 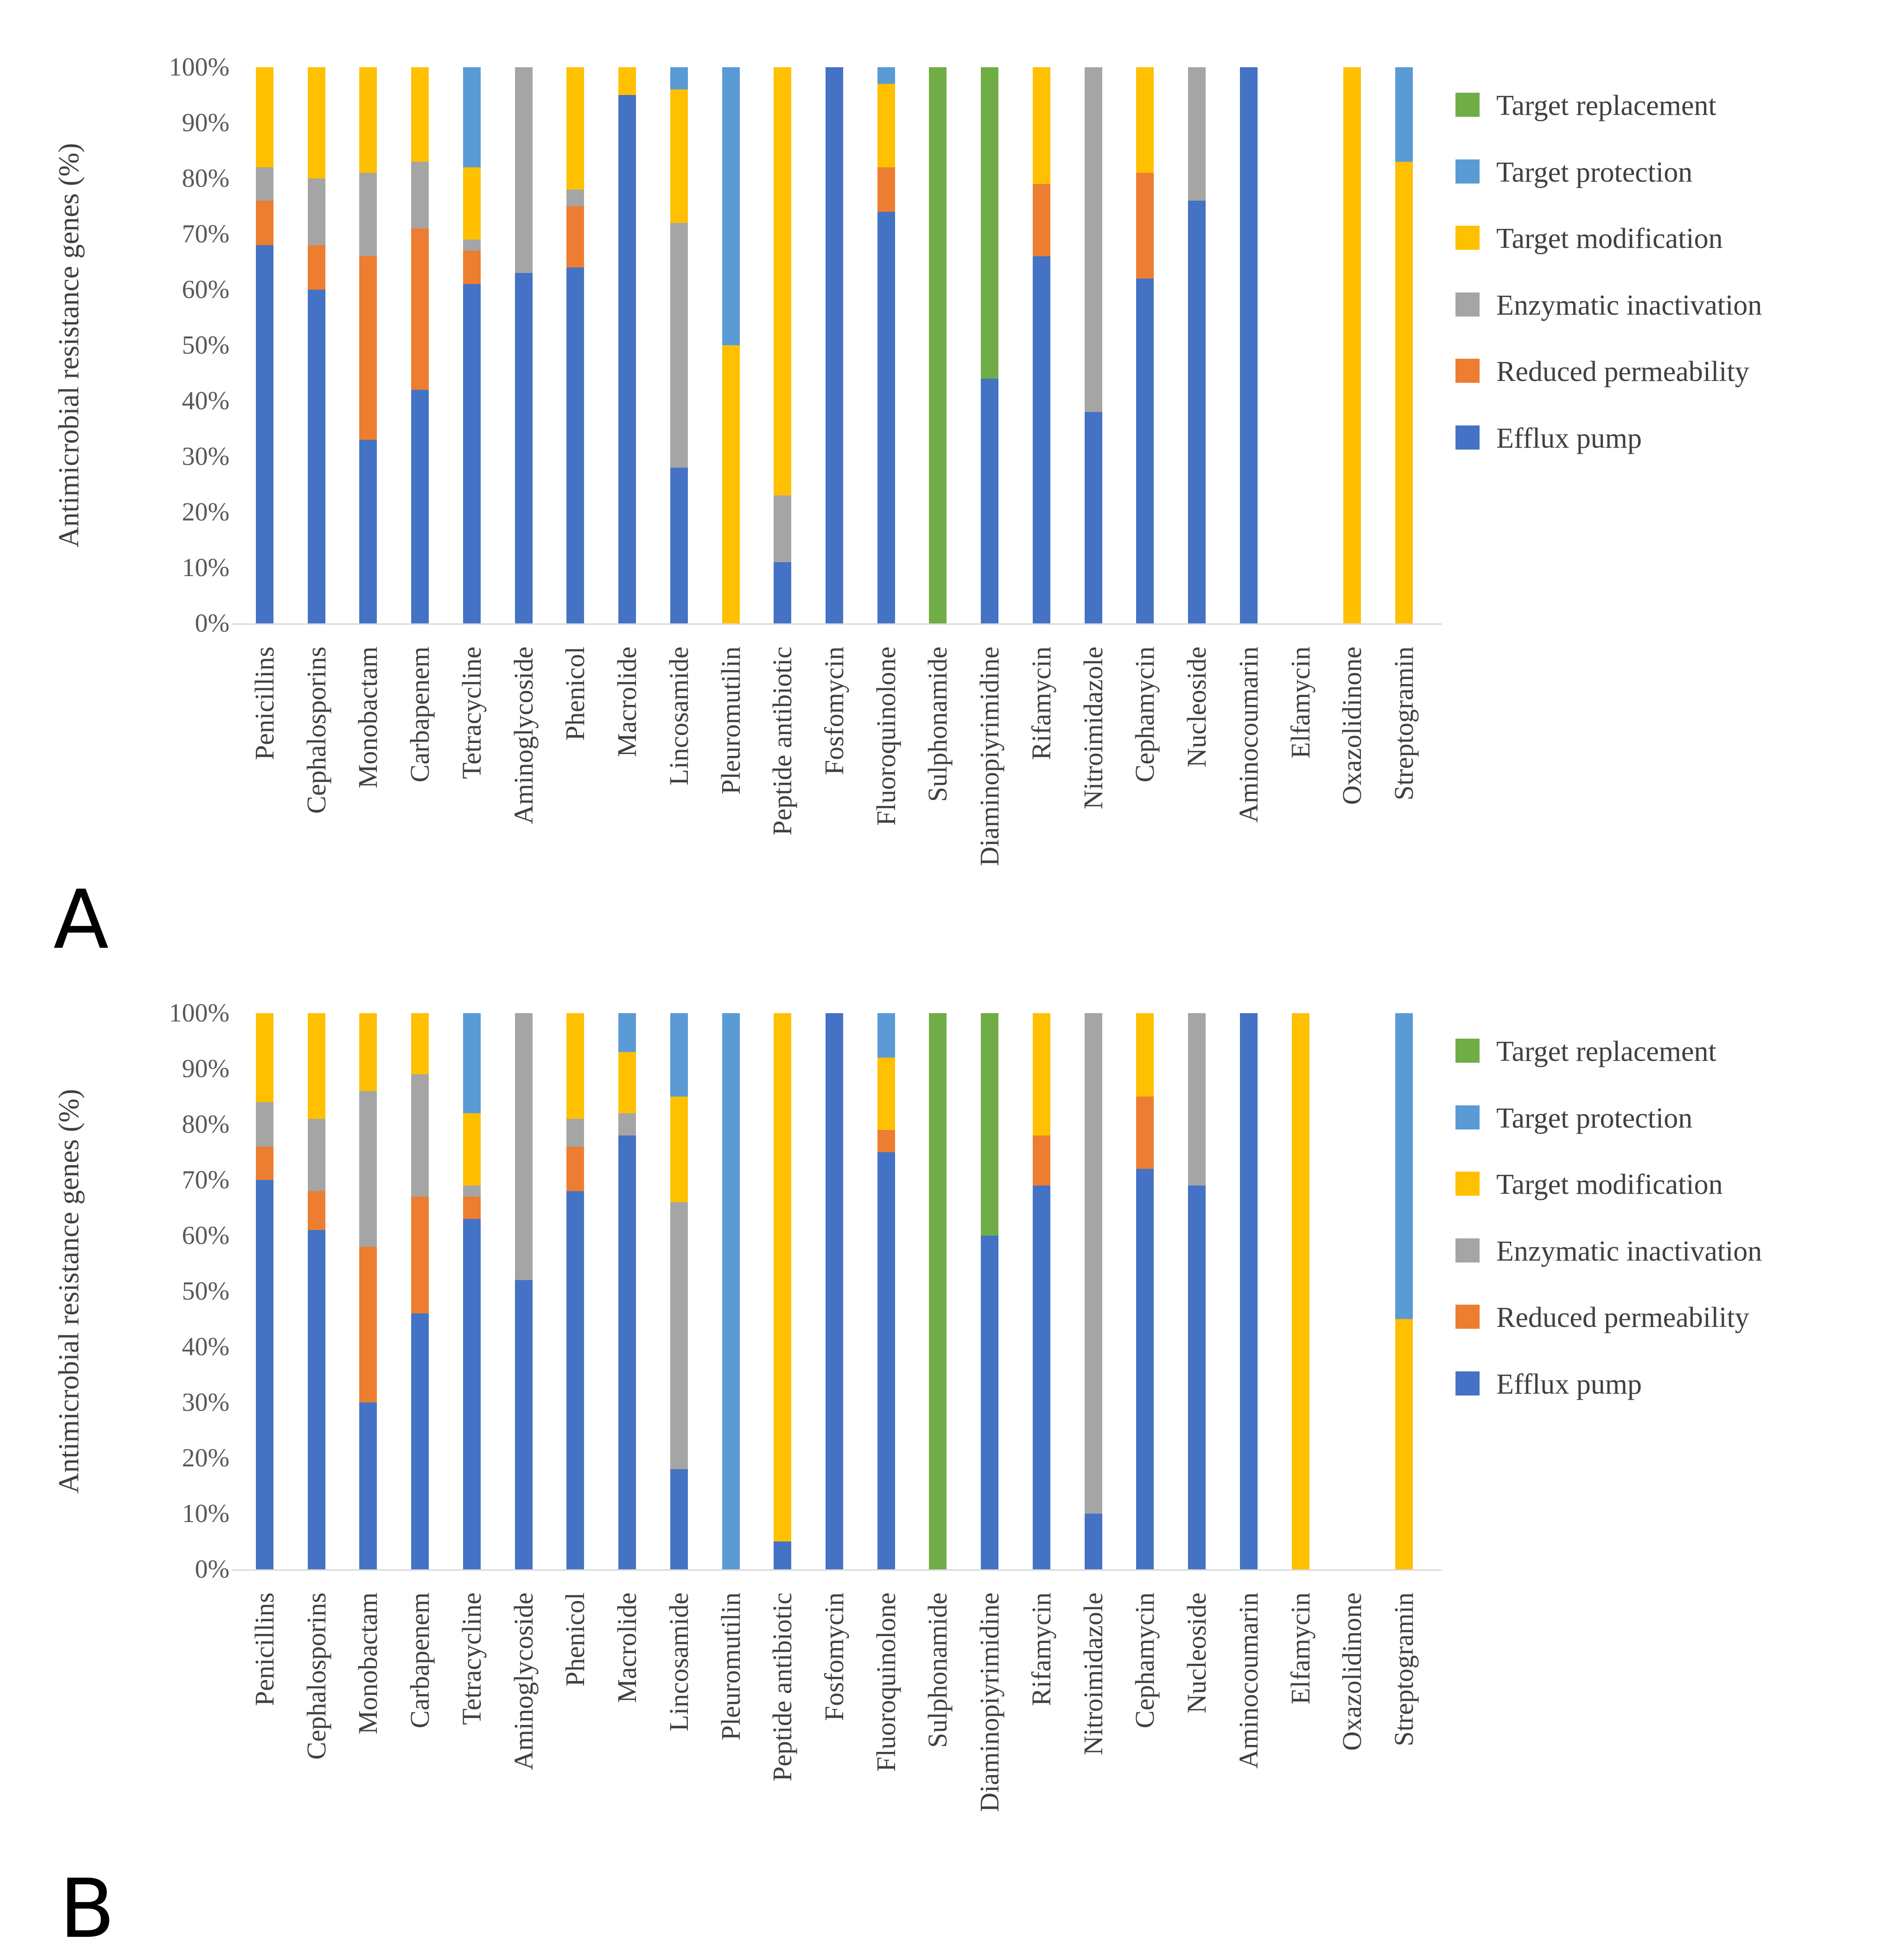 What do you see at coordinates (199, 1013) in the screenshot?
I see `y-tick-label: 100%` at bounding box center [199, 1013].